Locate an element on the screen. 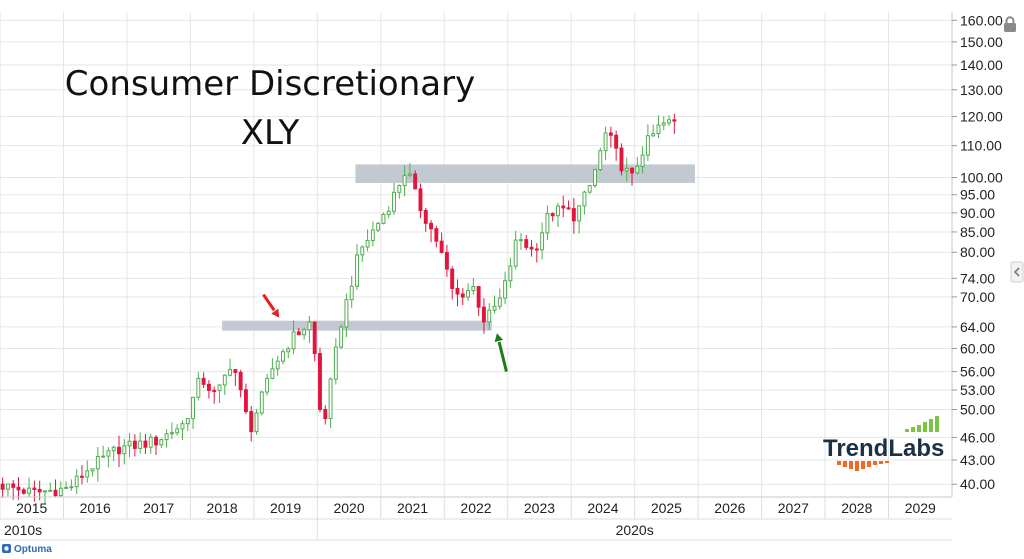  y-tick-label: 95.00 is located at coordinates (977, 195).